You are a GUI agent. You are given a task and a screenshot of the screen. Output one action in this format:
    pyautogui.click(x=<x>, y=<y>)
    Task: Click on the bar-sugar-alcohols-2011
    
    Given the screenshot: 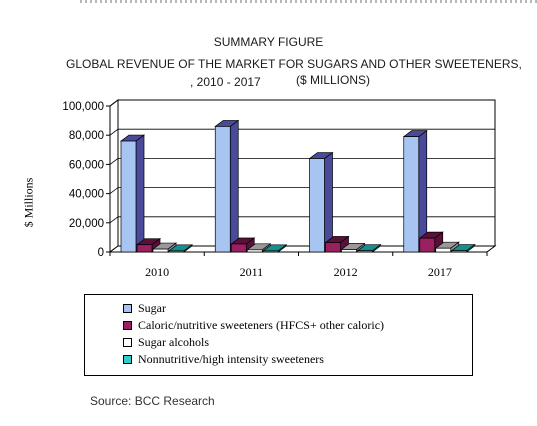 What is the action you would take?
    pyautogui.click(x=254, y=251)
    